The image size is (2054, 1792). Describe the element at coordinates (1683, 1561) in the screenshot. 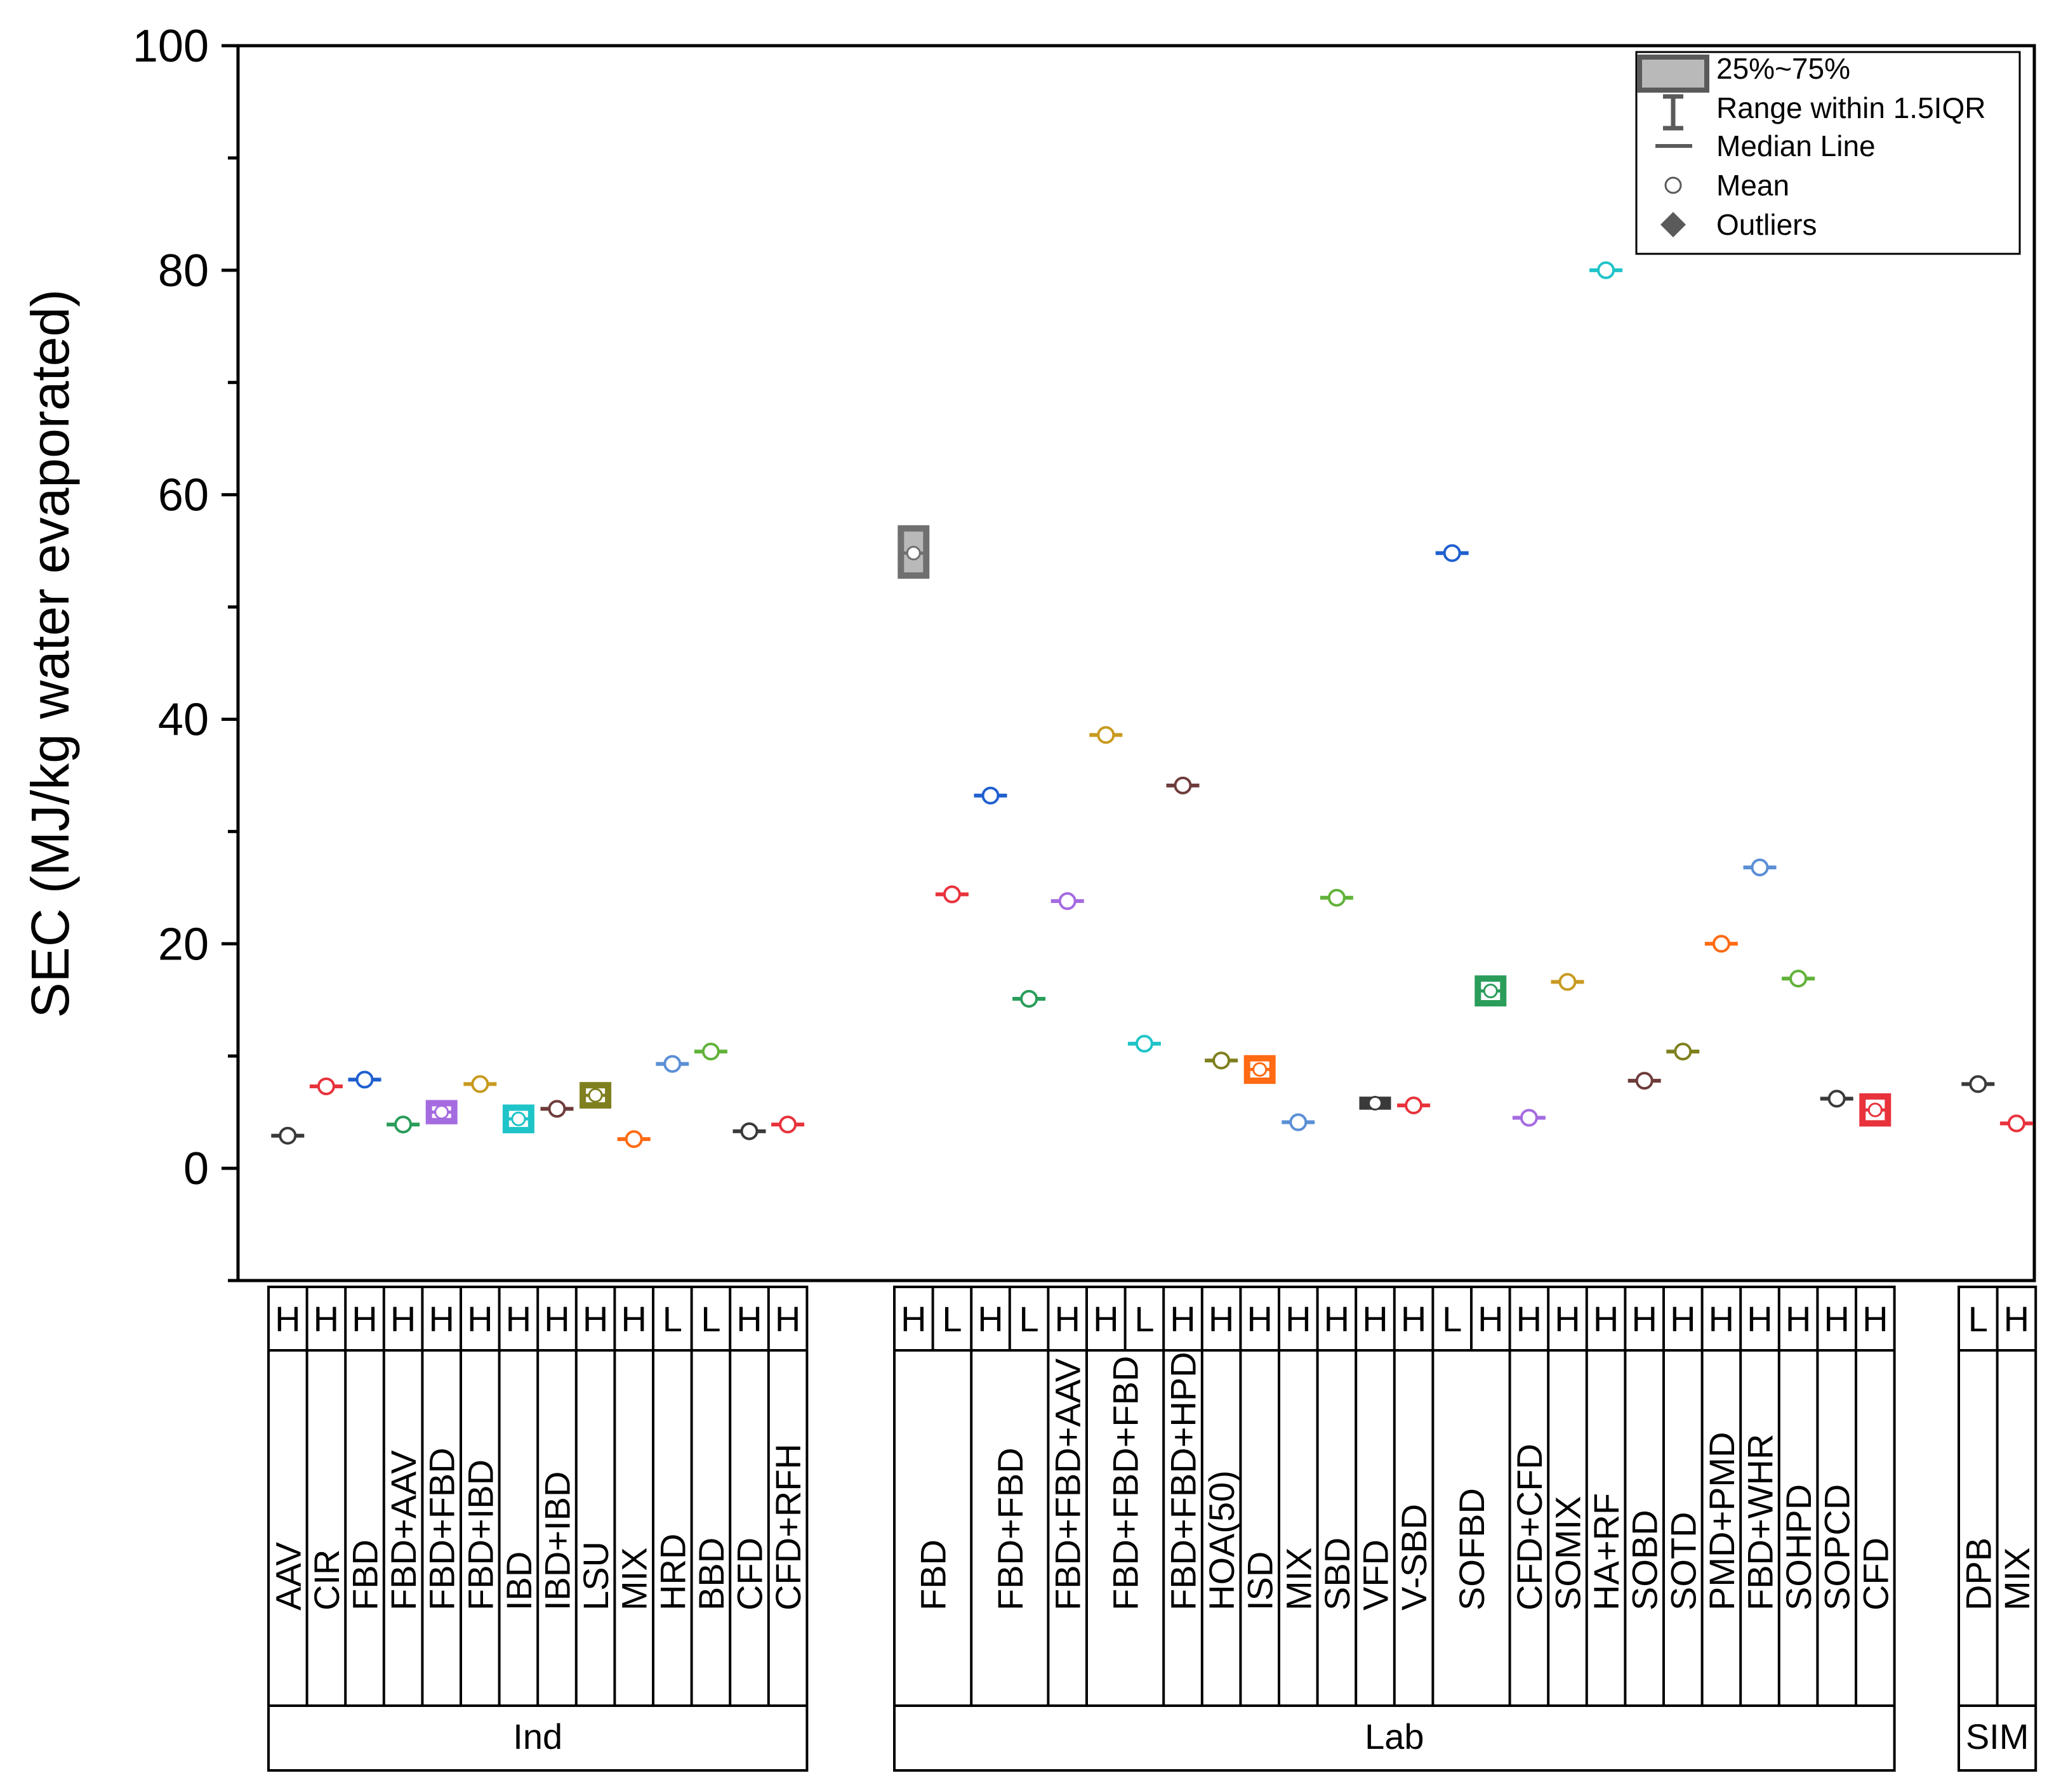

I see `category-label: SOTD` at that location.